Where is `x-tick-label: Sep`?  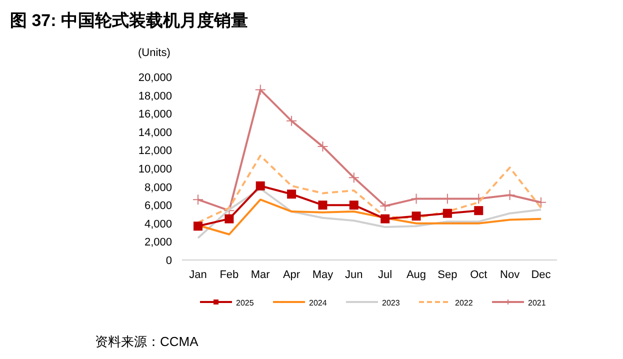
x-tick-label: Sep is located at coordinates (448, 275).